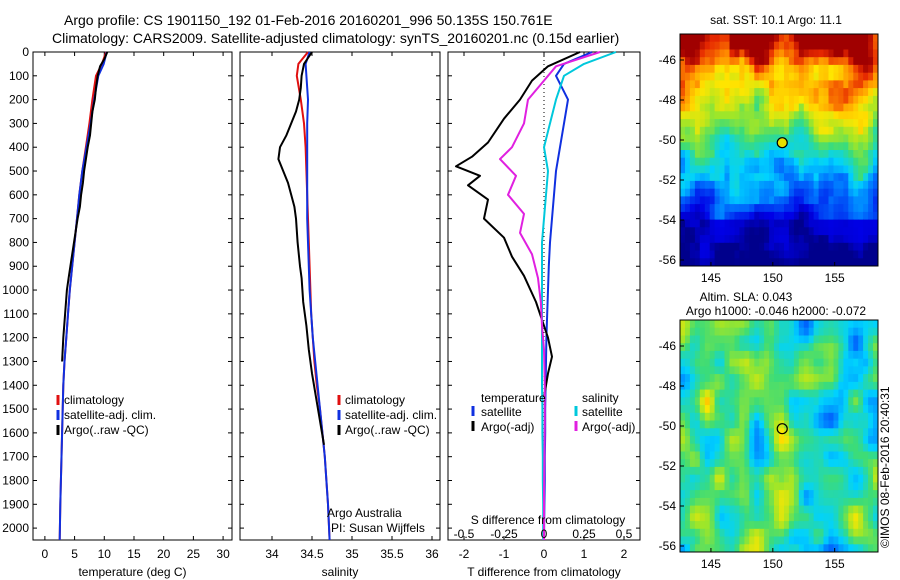 Image resolution: width=900 pixels, height=580 pixels. What do you see at coordinates (19, 195) in the screenshot?
I see `y-tick-label: 600` at bounding box center [19, 195].